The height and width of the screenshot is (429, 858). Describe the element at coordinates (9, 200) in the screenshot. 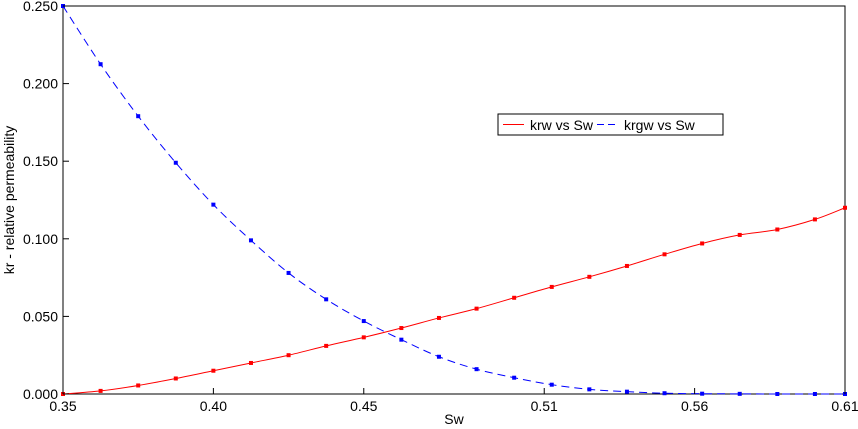

I see `y-axis-label: kr - relative permeability` at that location.